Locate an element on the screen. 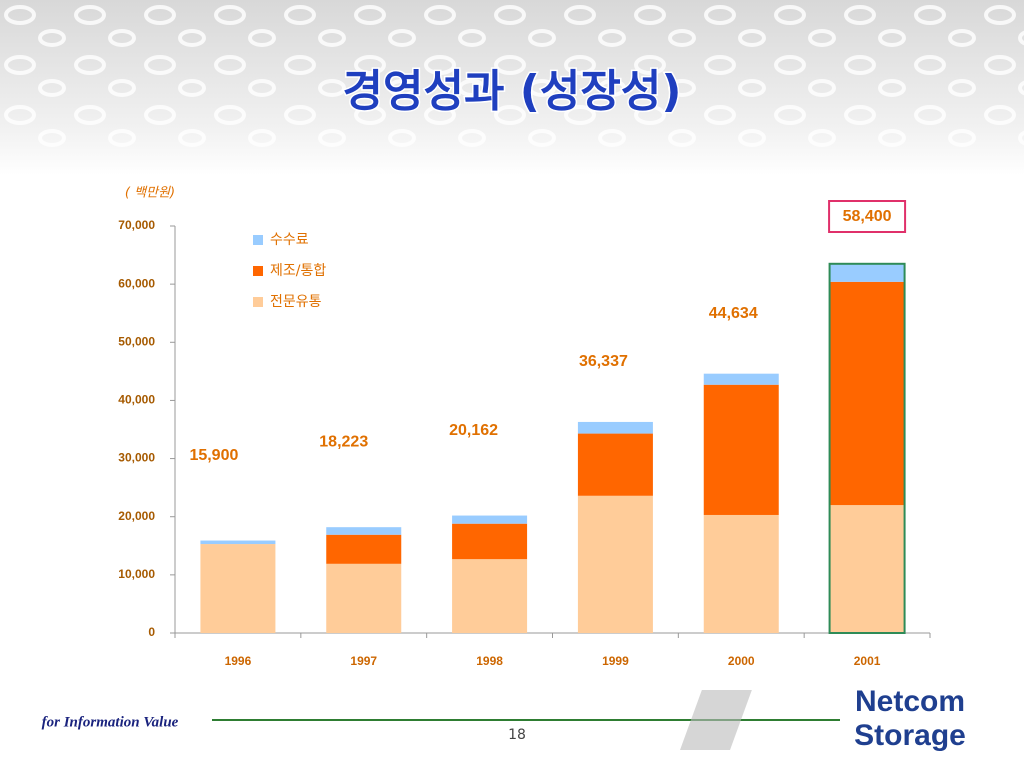 Image resolution: width=1024 pixels, height=768 pixels. highlight-box is located at coordinates (867, 448).